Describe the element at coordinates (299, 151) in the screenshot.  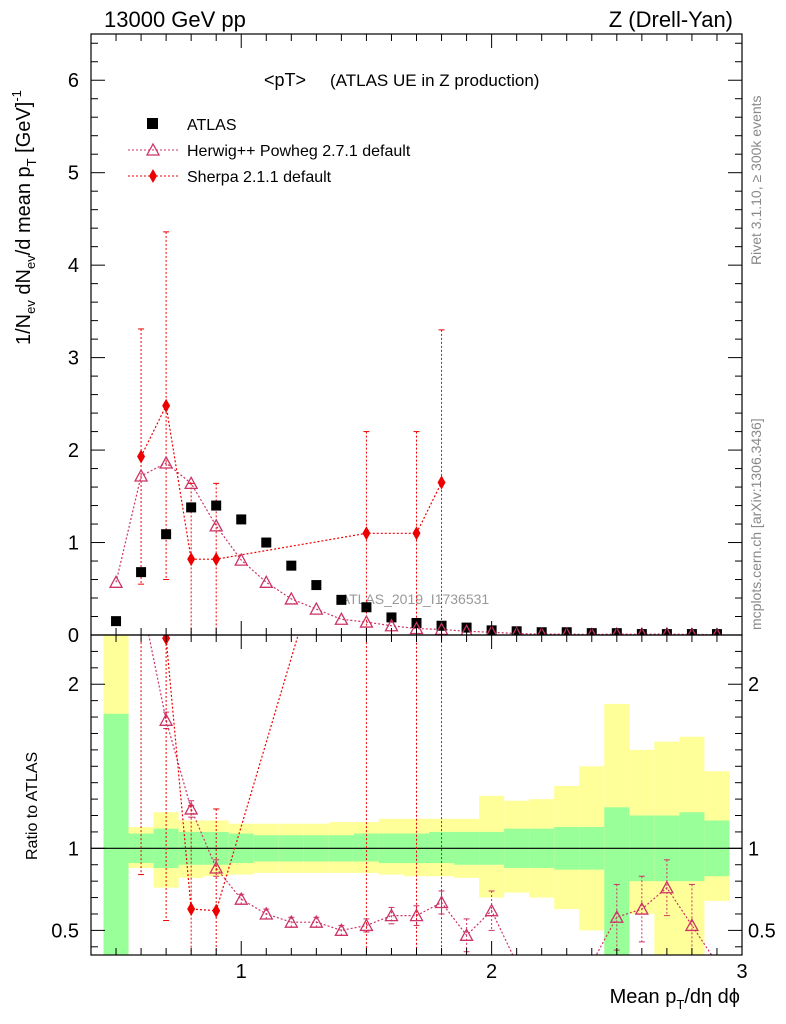
I see `legend-label-herwig: Herwig++ Powheg 2.7.1 default` at that location.